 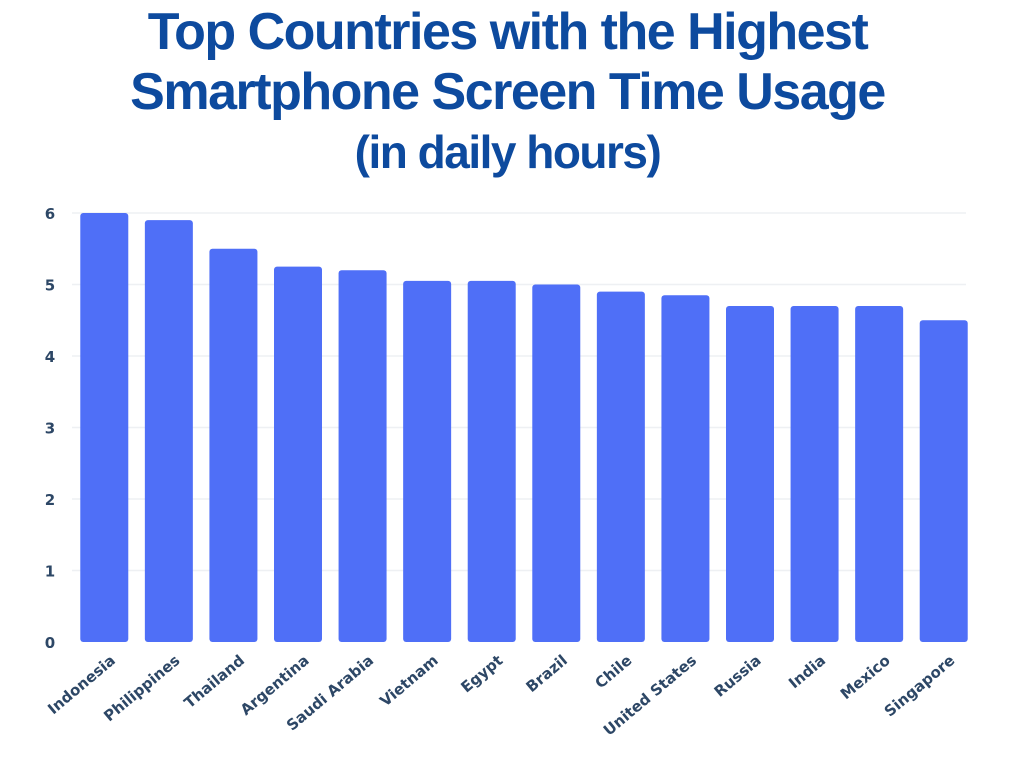 What do you see at coordinates (50, 500) in the screenshot?
I see `y-tick-label: 2` at bounding box center [50, 500].